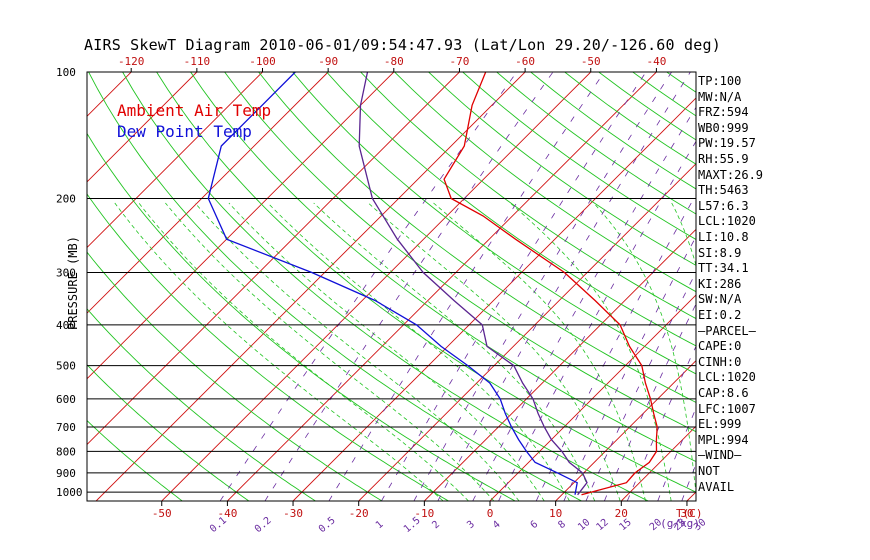 Image resolution: width=870 pixels, height=560 pixels. I want to click on top-temp-tick-label: -40, so click(656, 61).